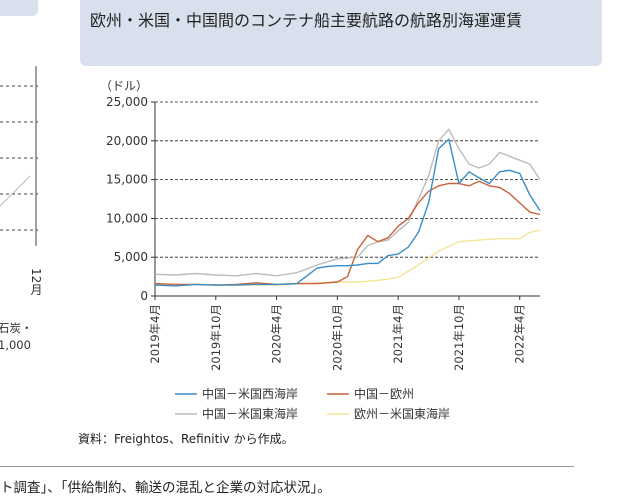 The image size is (635, 502). What do you see at coordinates (127, 102) in the screenshot?
I see `y-tick-label-25000: 25,000` at bounding box center [127, 102].